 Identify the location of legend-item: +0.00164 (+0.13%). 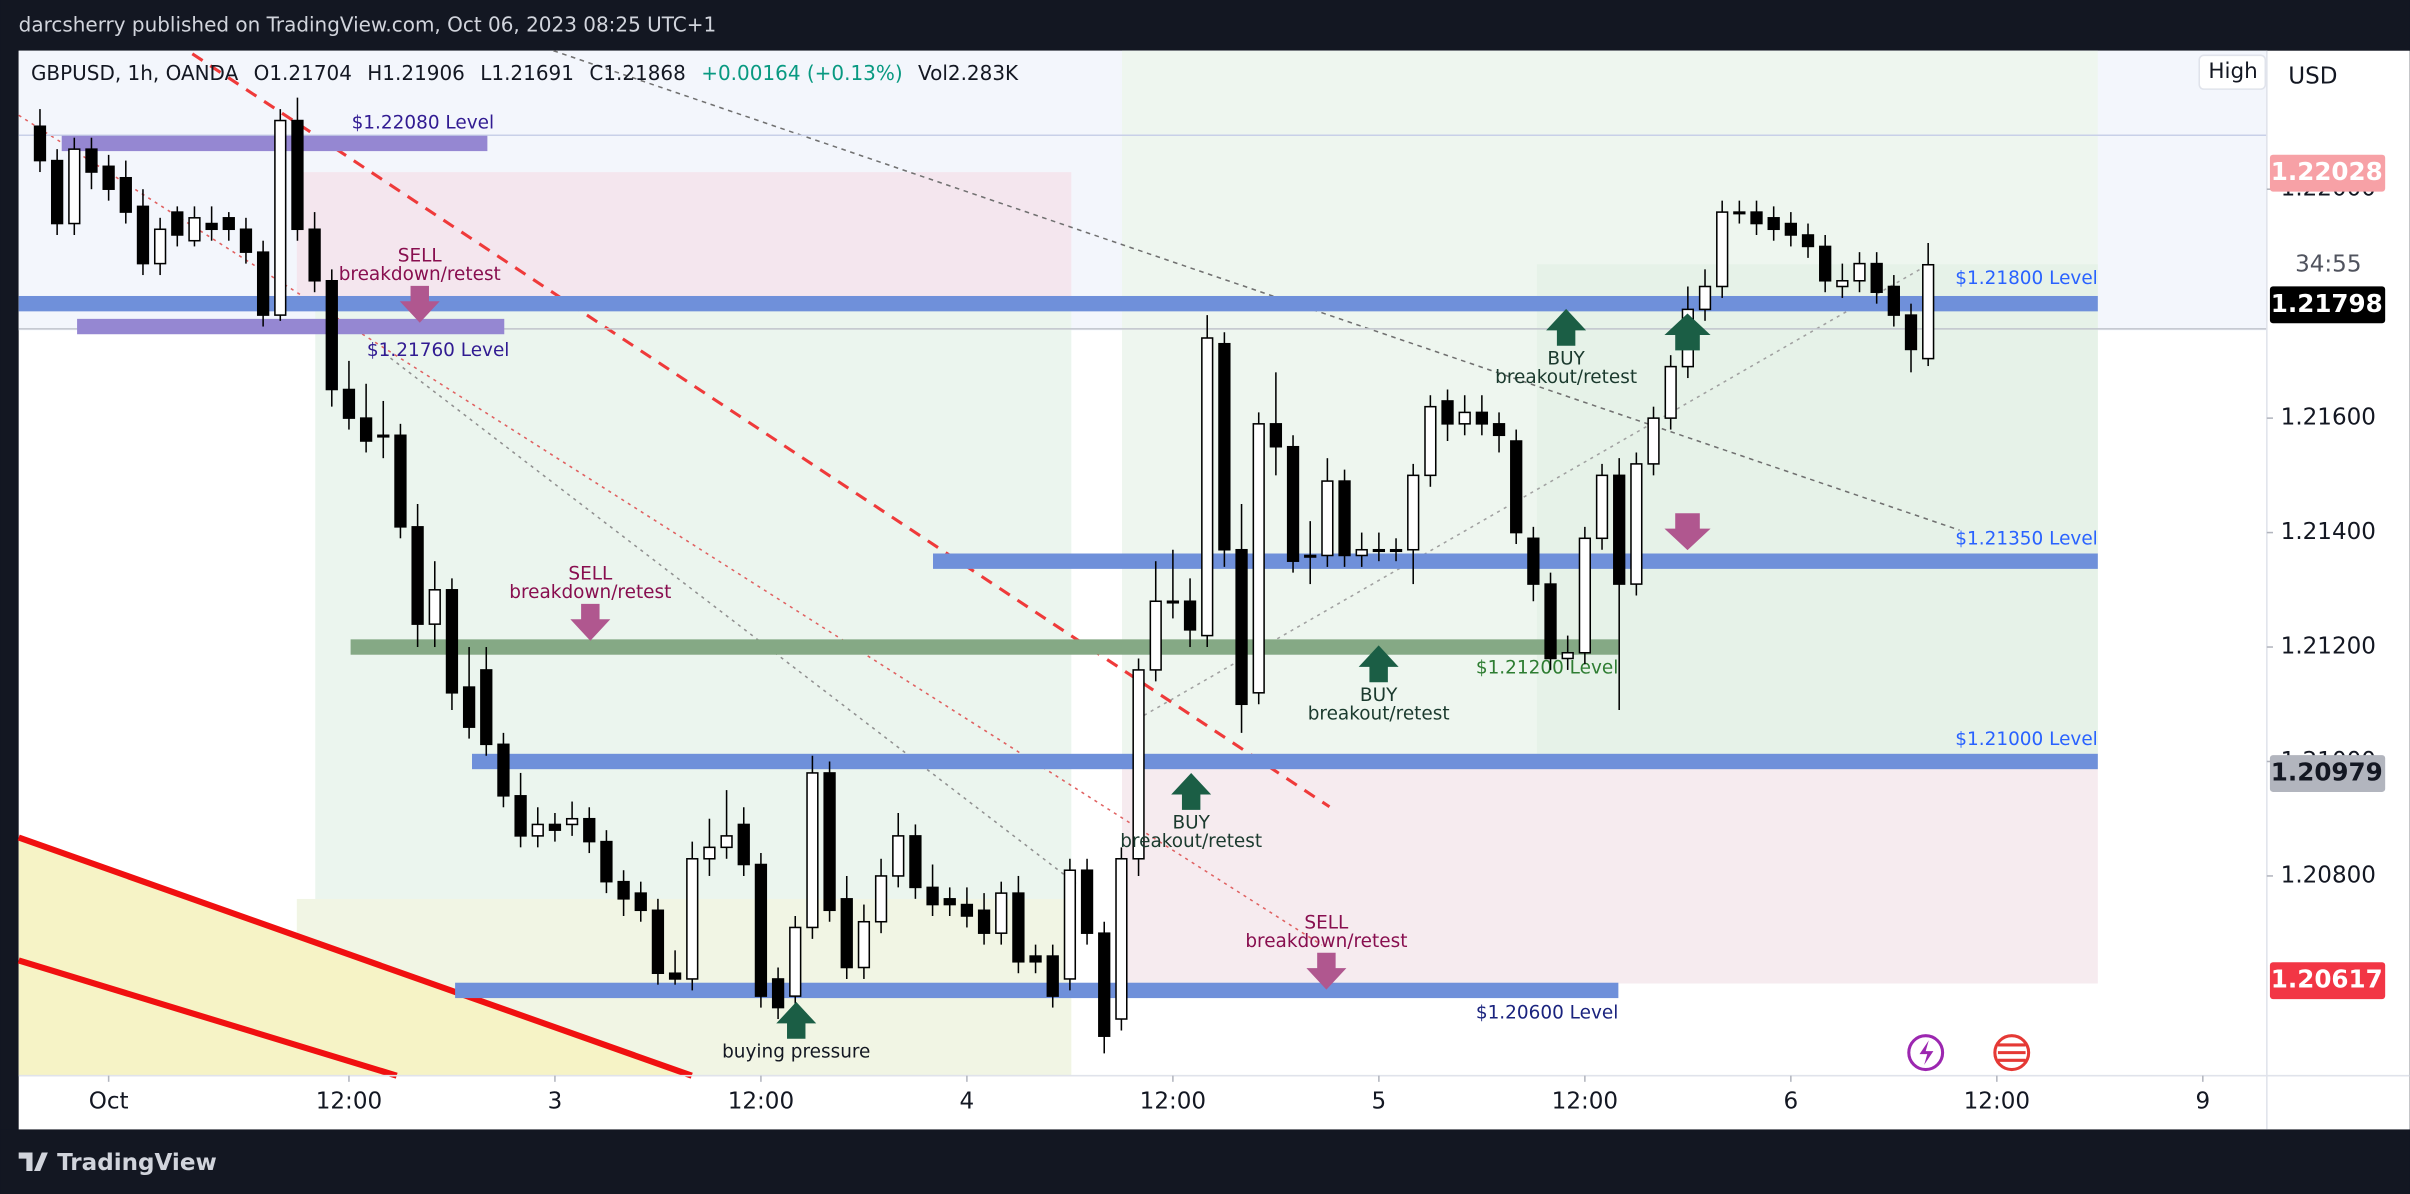
(801, 72).